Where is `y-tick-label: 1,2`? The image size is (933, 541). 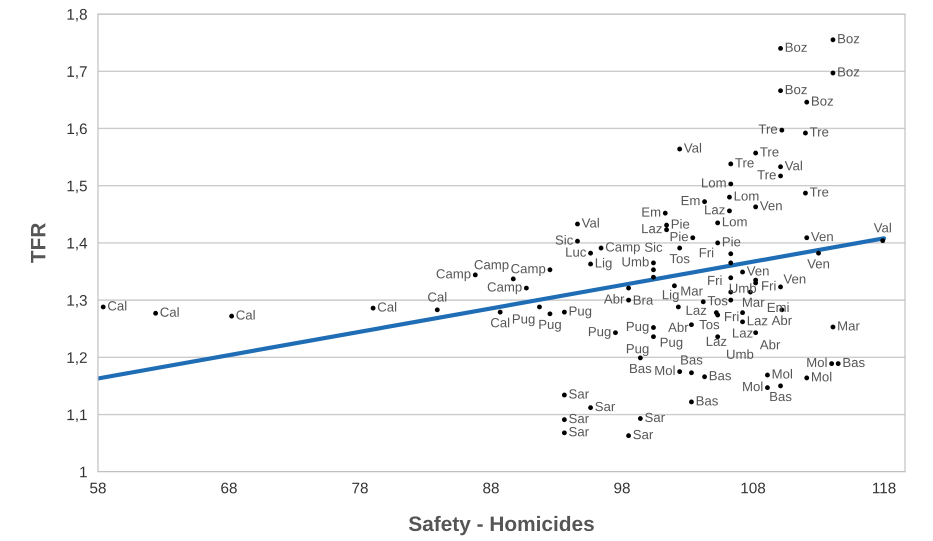 y-tick-label: 1,2 is located at coordinates (77, 358).